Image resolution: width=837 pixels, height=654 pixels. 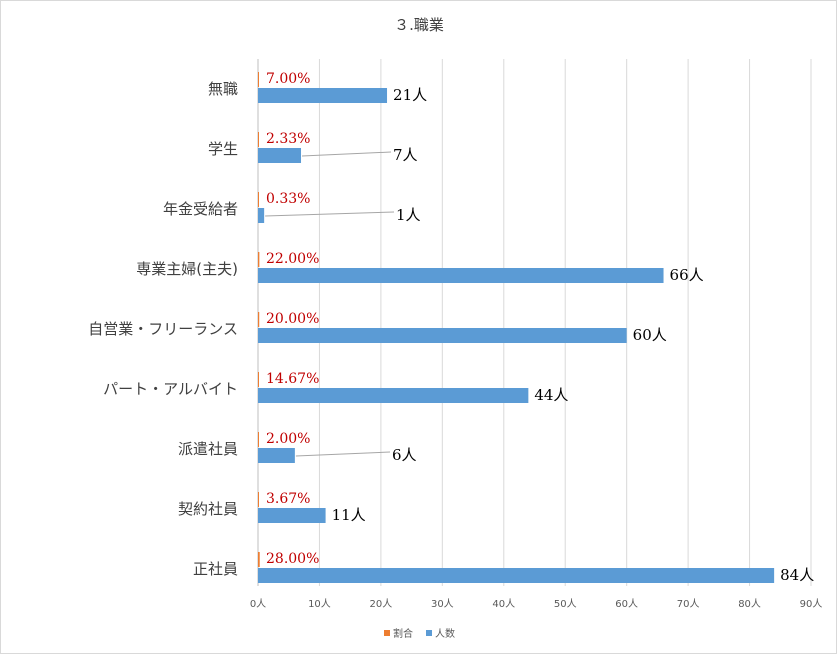 I want to click on category-label: 契約社員, so click(x=208, y=509).